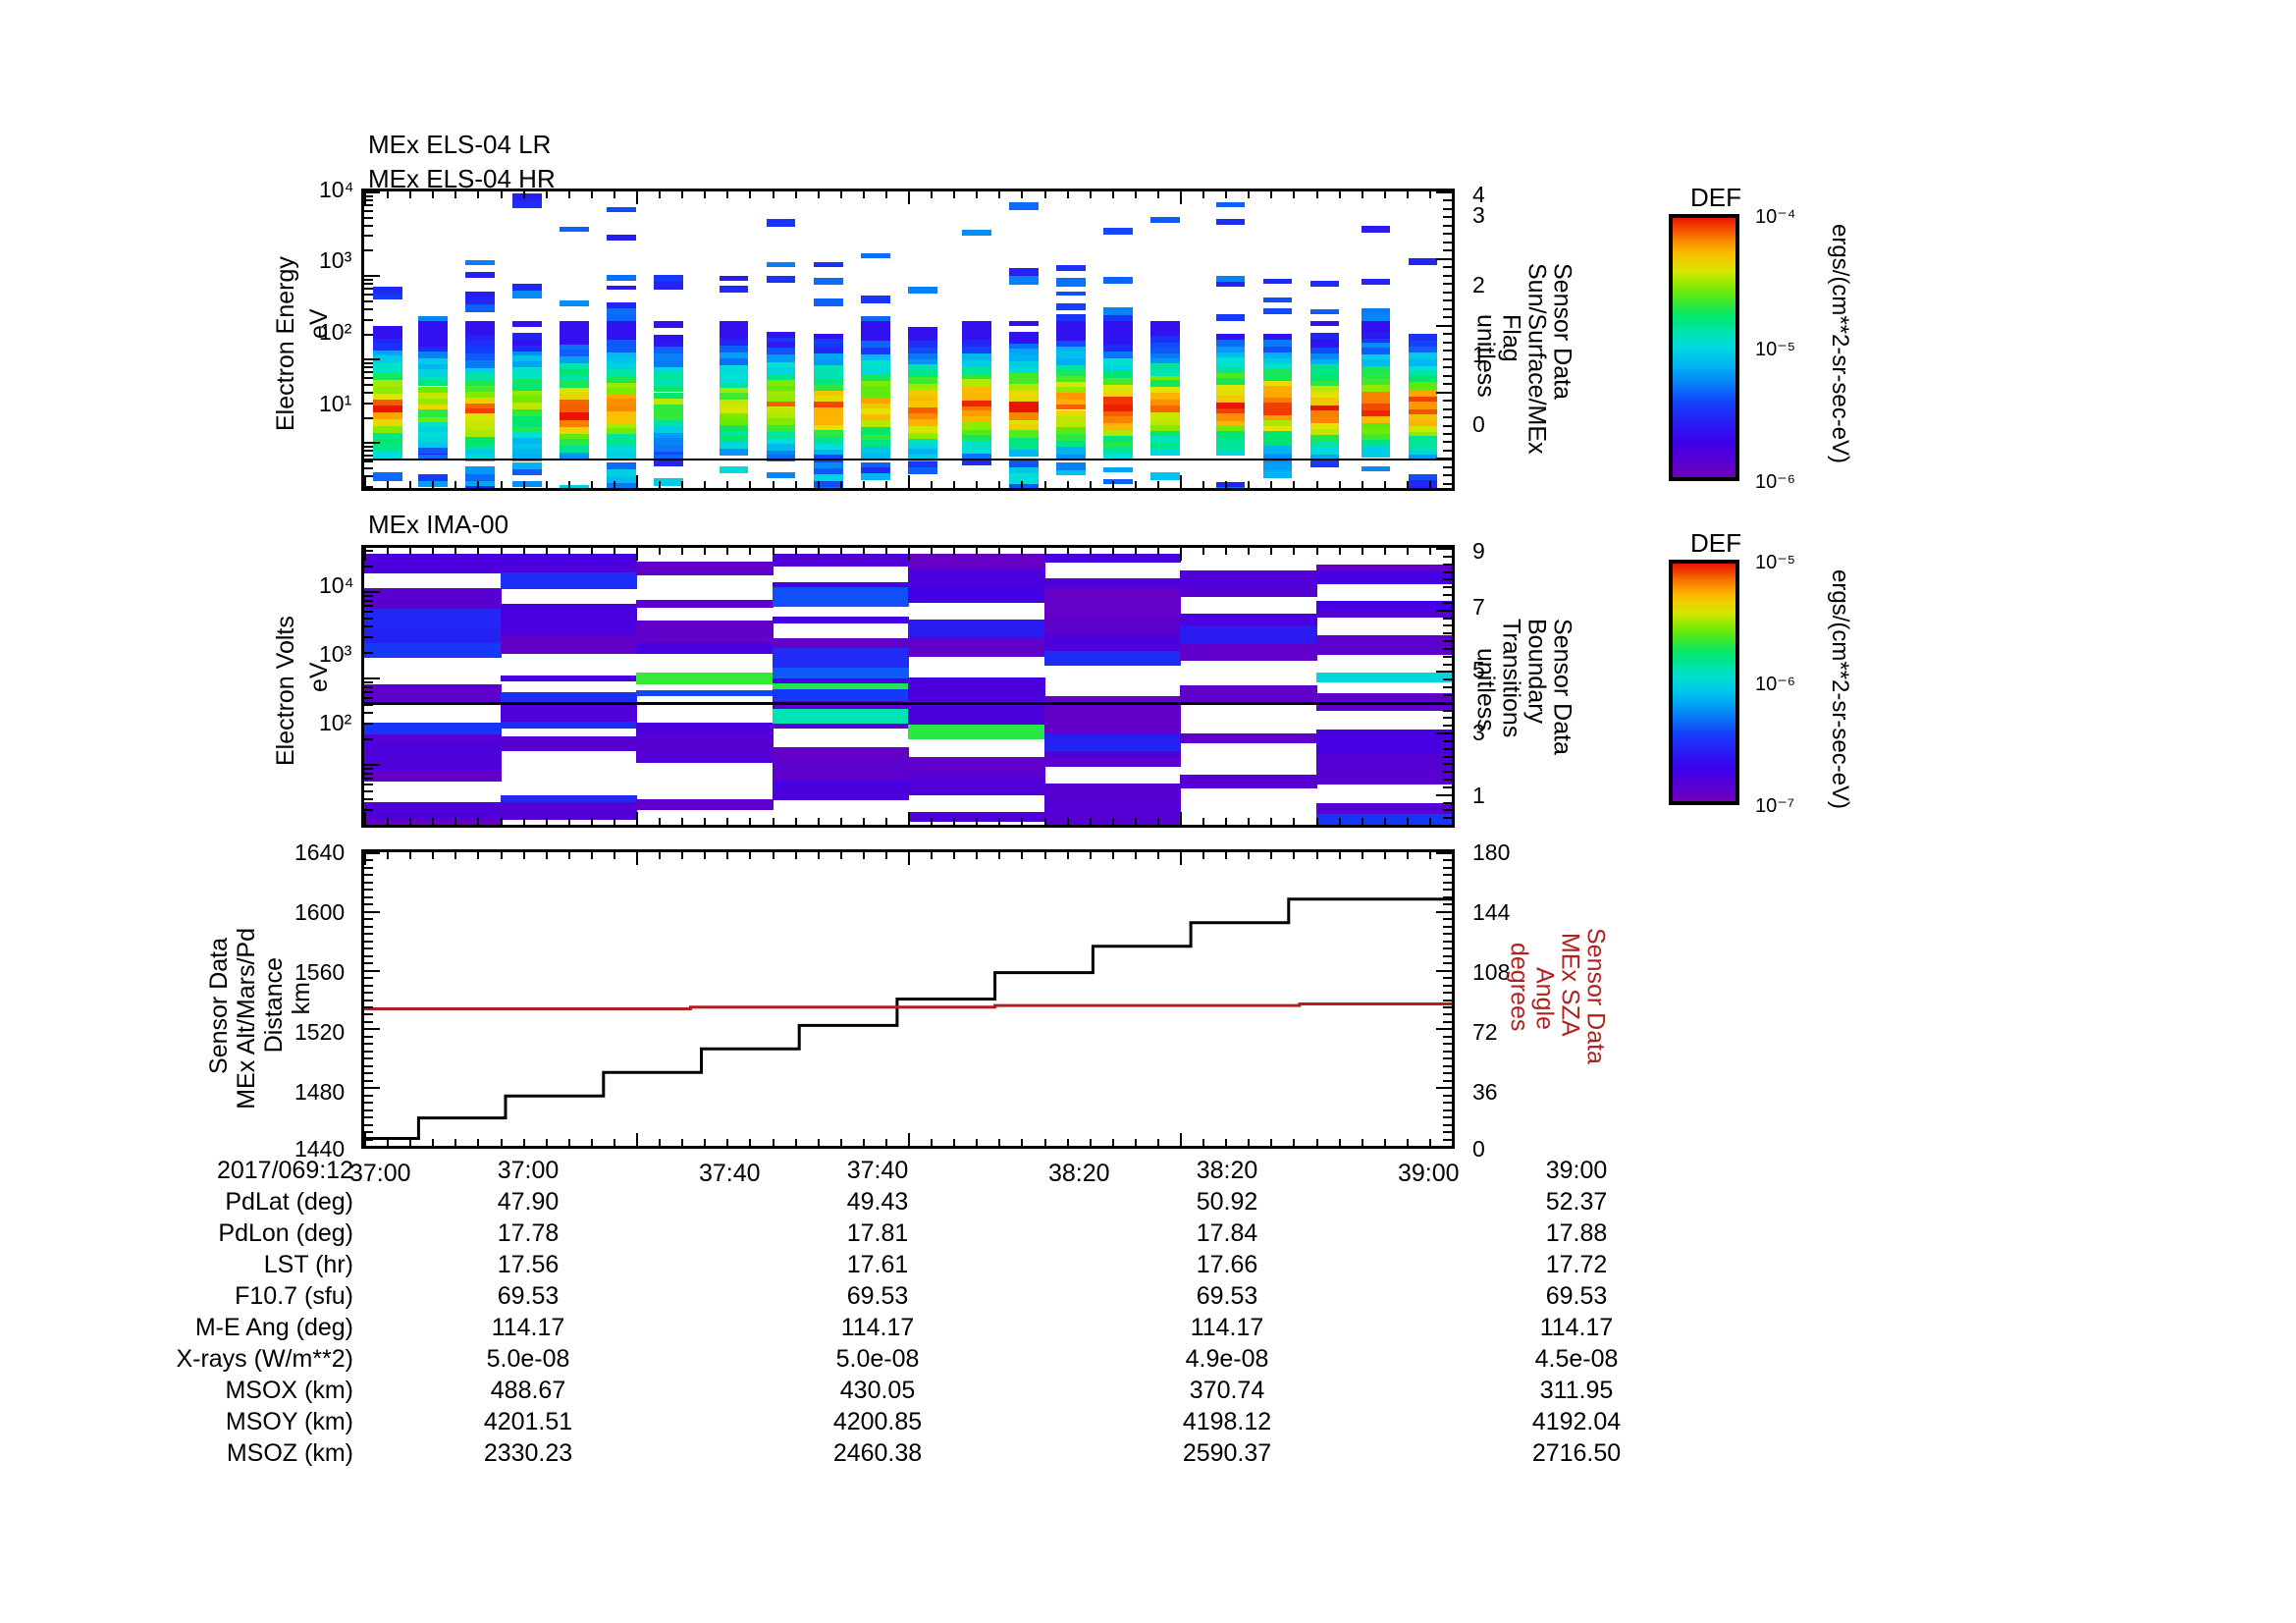 Image resolution: width=2296 pixels, height=1623 pixels. I want to click on table-row-label: 2017/069:12, so click(284, 1170).